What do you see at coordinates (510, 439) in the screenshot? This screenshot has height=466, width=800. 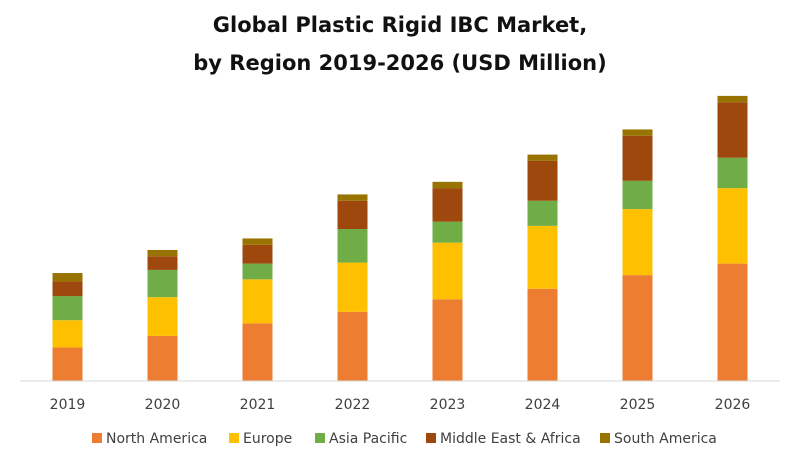 I see `legend-label-middle-east-and-africa: Middle East & Africa` at bounding box center [510, 439].